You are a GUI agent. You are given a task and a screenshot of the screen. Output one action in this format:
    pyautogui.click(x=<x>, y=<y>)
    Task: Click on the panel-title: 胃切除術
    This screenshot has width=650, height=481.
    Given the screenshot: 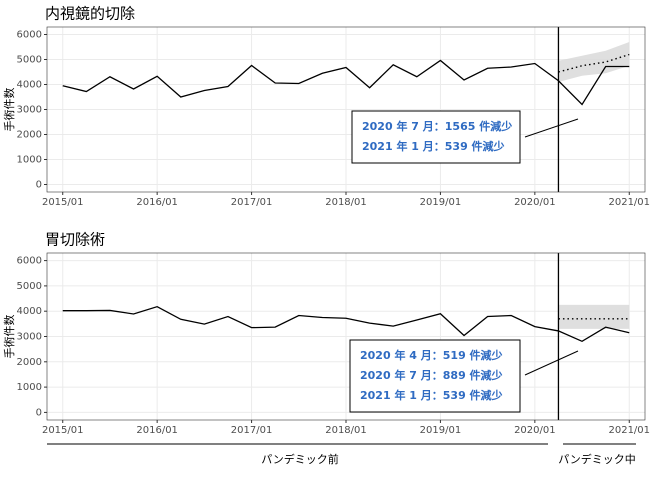 What is the action you would take?
    pyautogui.click(x=75, y=240)
    